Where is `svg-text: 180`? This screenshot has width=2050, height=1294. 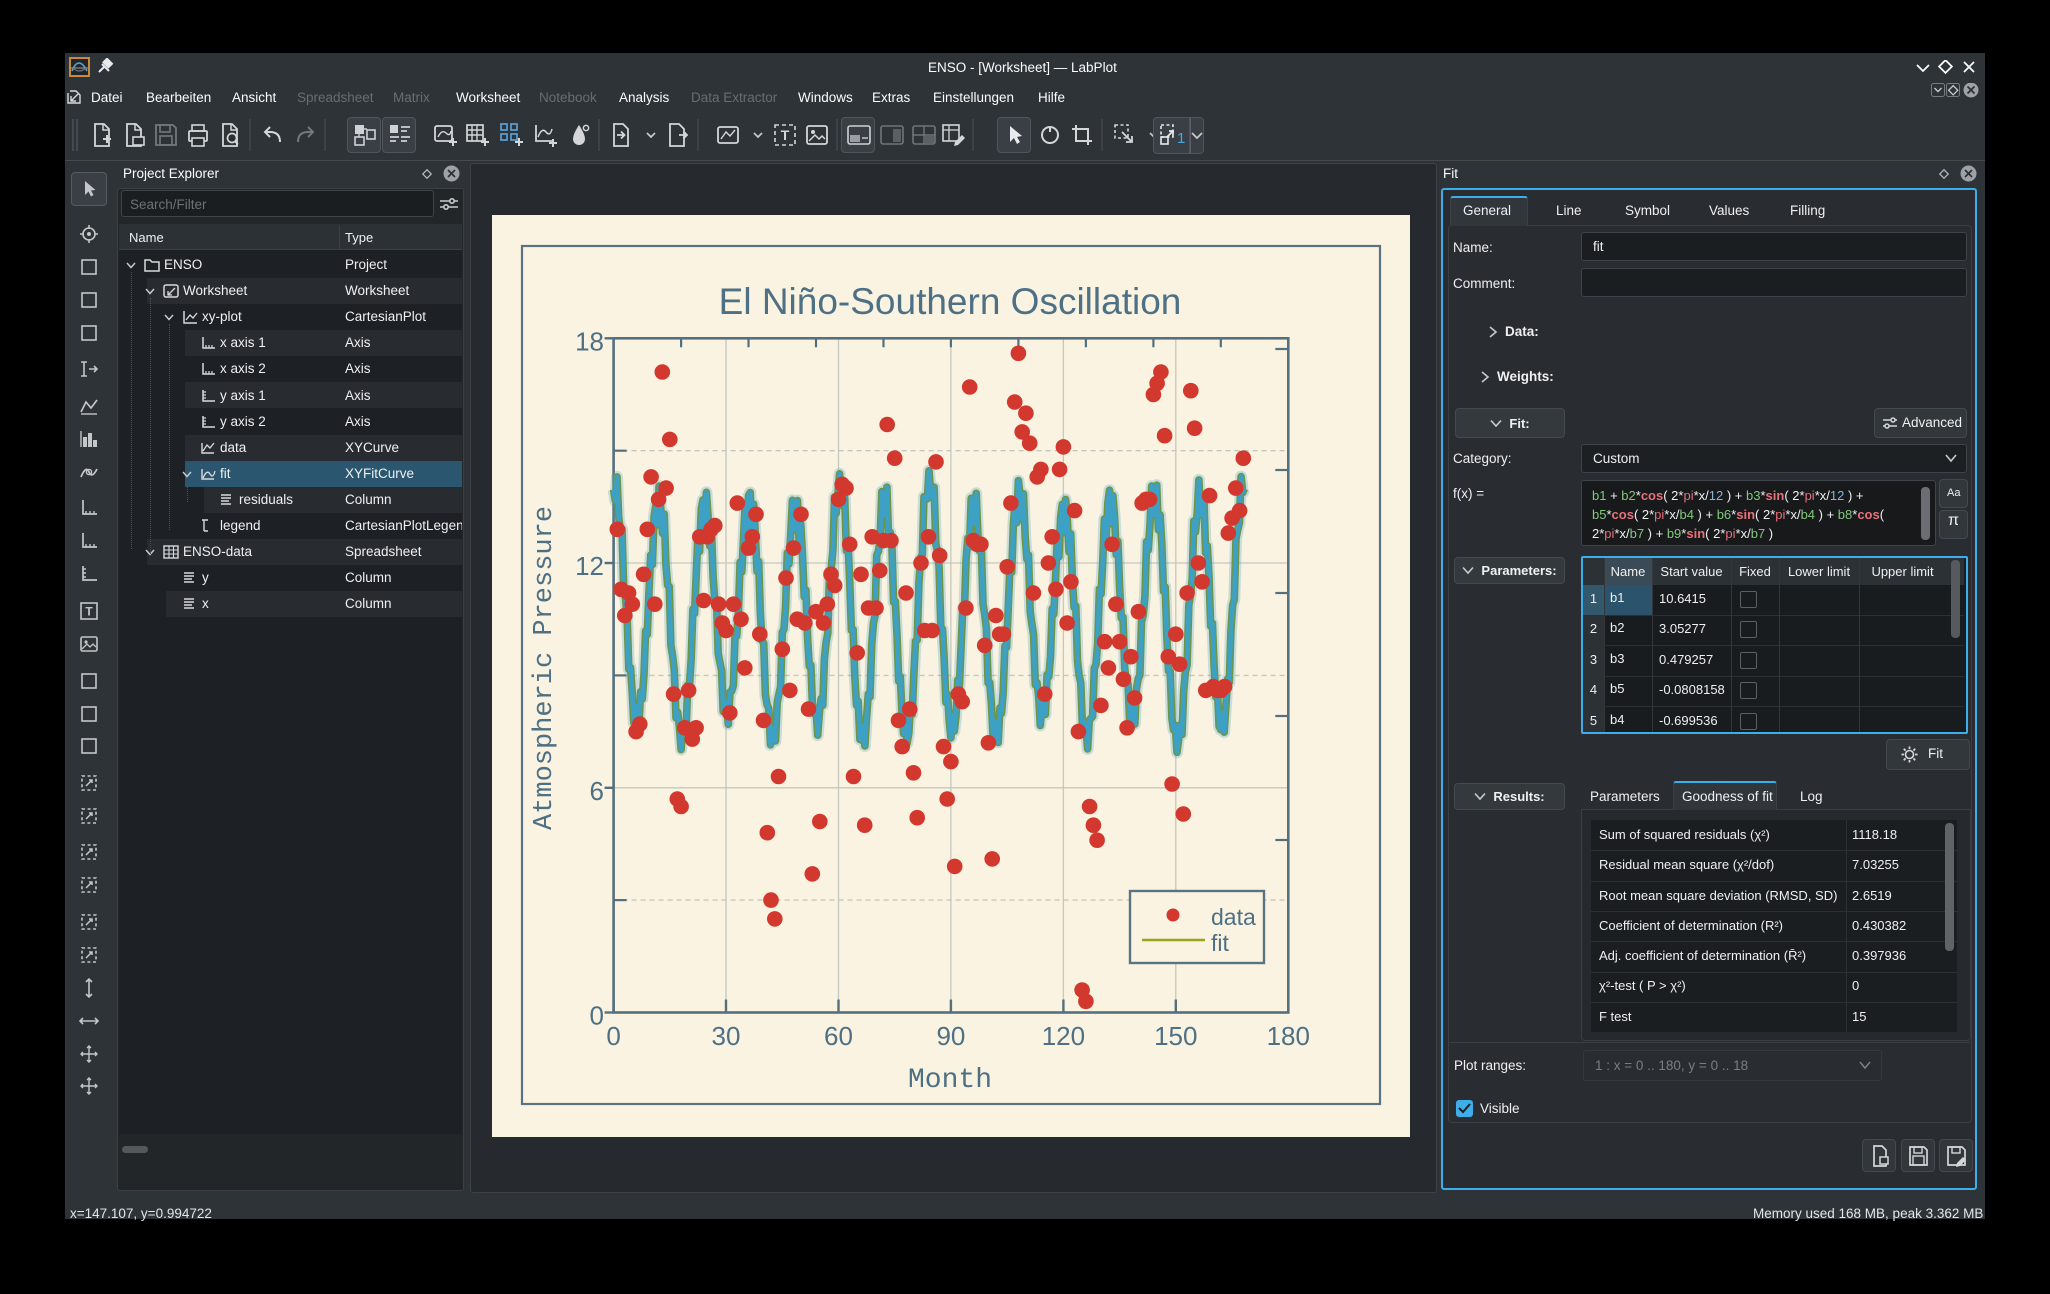 svg-text: 180 is located at coordinates (1288, 1036).